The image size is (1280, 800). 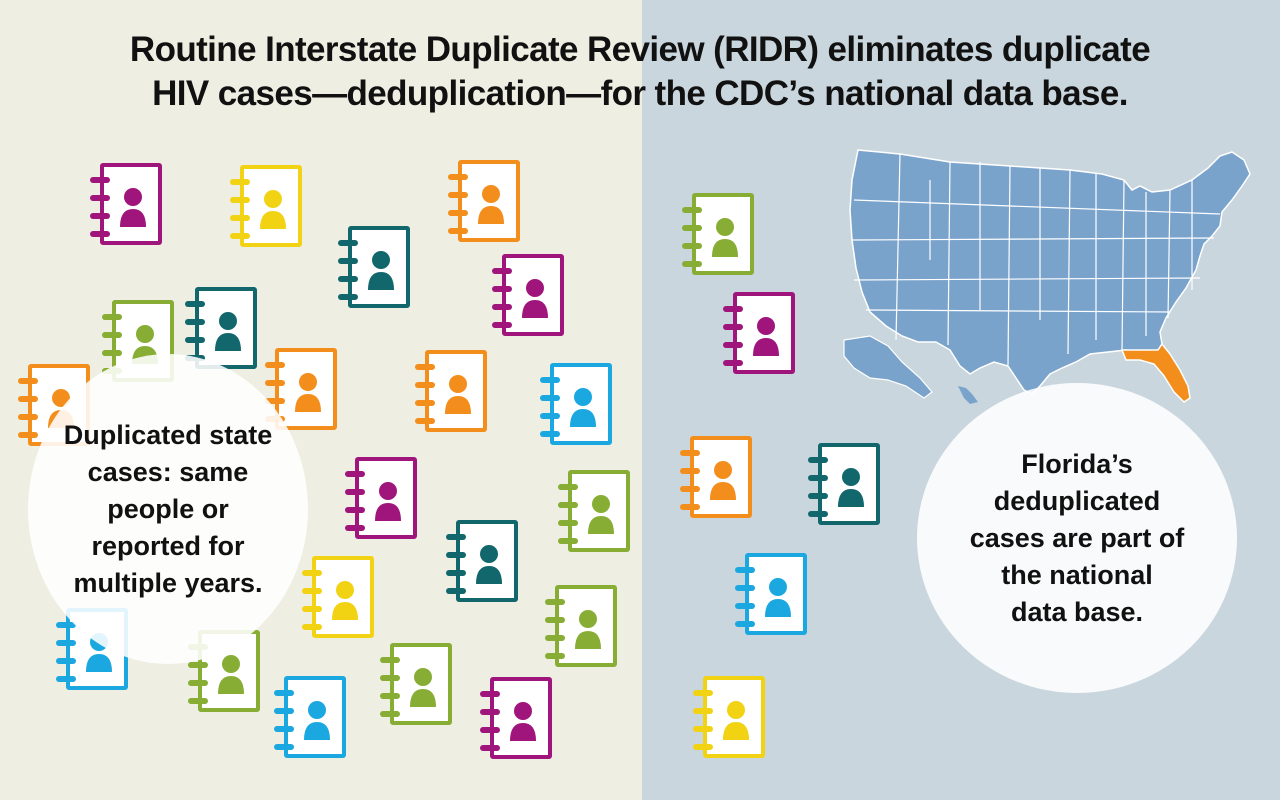 I want to click on deduplicated-cases-line-3: cases are part of, so click(x=1077, y=537).